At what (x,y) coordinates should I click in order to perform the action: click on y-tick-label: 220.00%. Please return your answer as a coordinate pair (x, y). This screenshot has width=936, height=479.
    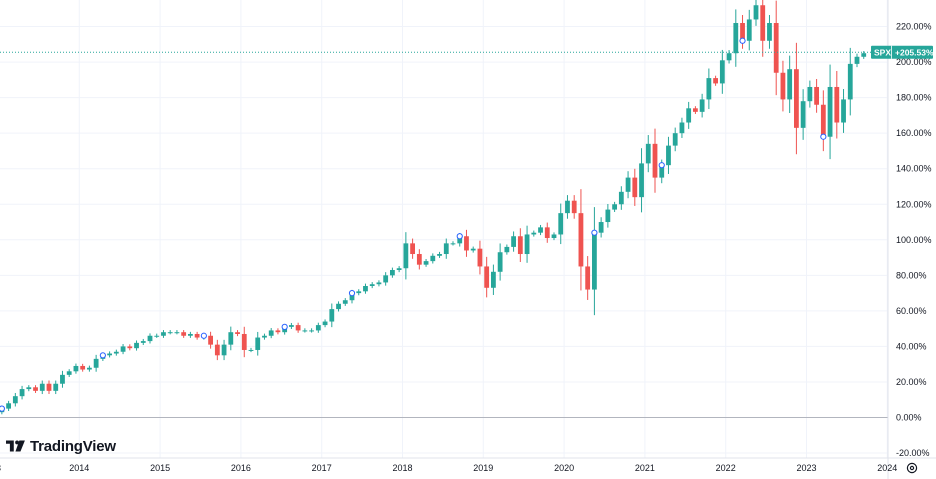
    Looking at the image, I should click on (914, 27).